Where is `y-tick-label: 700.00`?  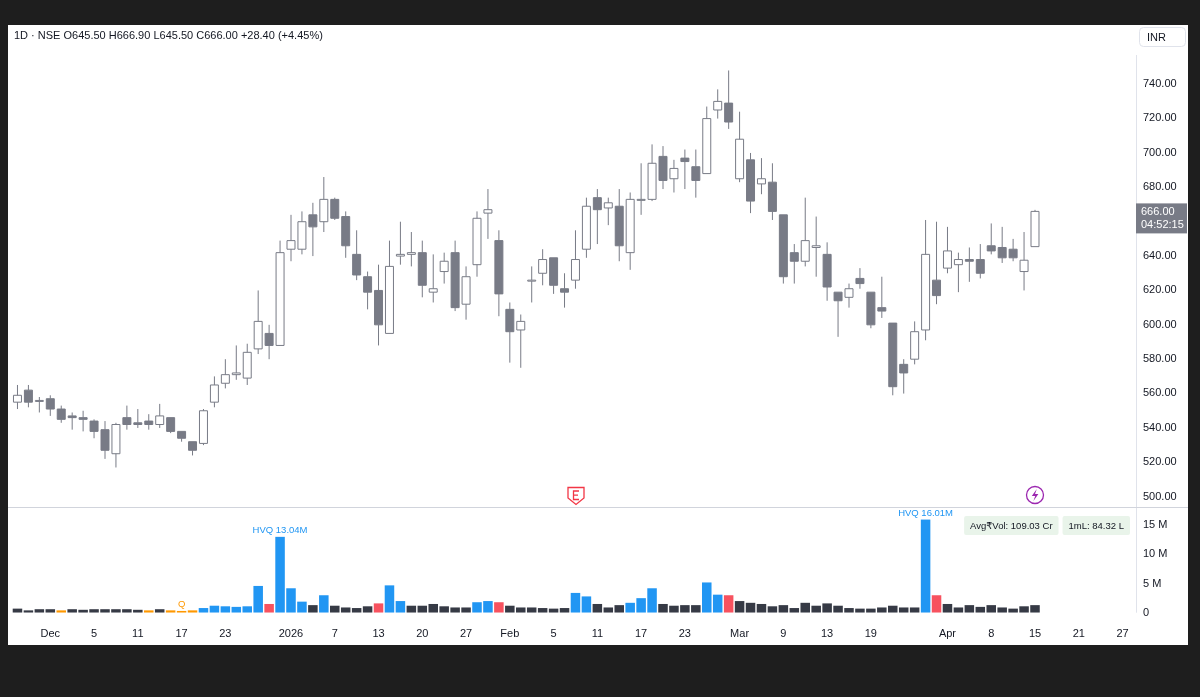 y-tick-label: 700.00 is located at coordinates (1160, 151).